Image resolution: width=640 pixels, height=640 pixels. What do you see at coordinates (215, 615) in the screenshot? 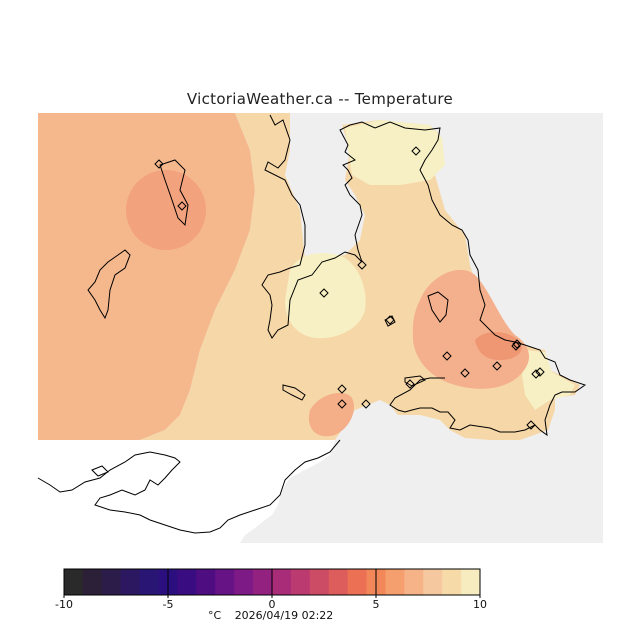
I see `unit-label: °C` at bounding box center [215, 615].